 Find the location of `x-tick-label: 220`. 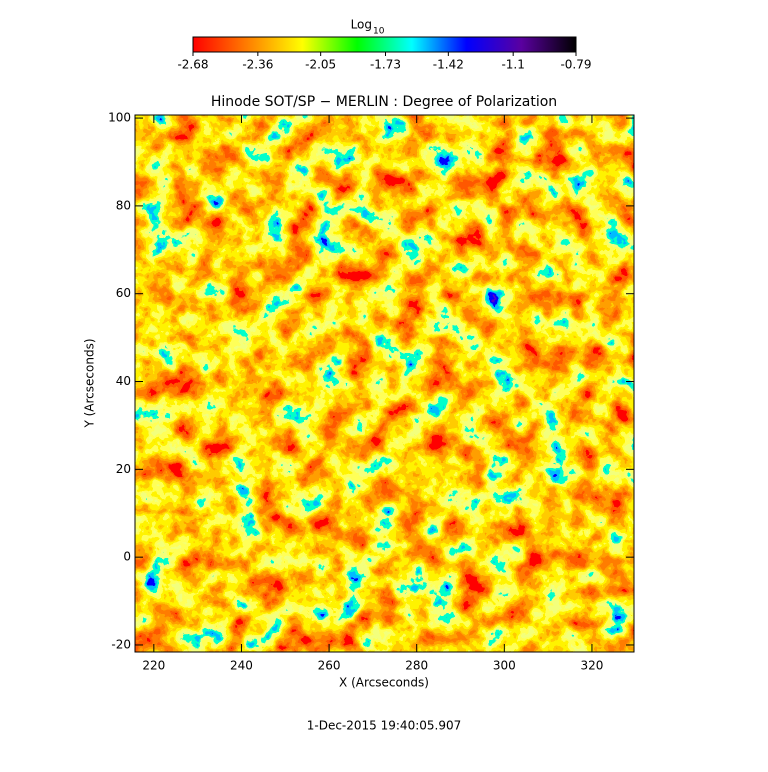

x-tick-label: 220 is located at coordinates (153, 666).